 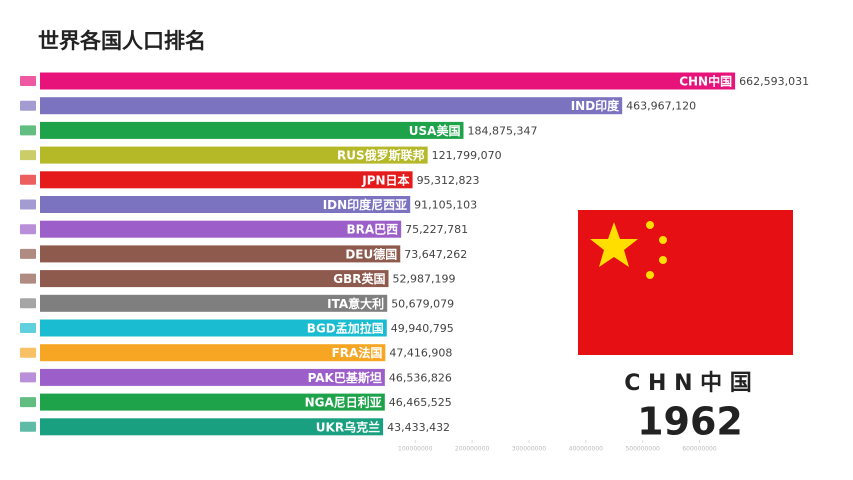 What do you see at coordinates (705, 81) in the screenshot?
I see `bar-label: CHN中国` at bounding box center [705, 81].